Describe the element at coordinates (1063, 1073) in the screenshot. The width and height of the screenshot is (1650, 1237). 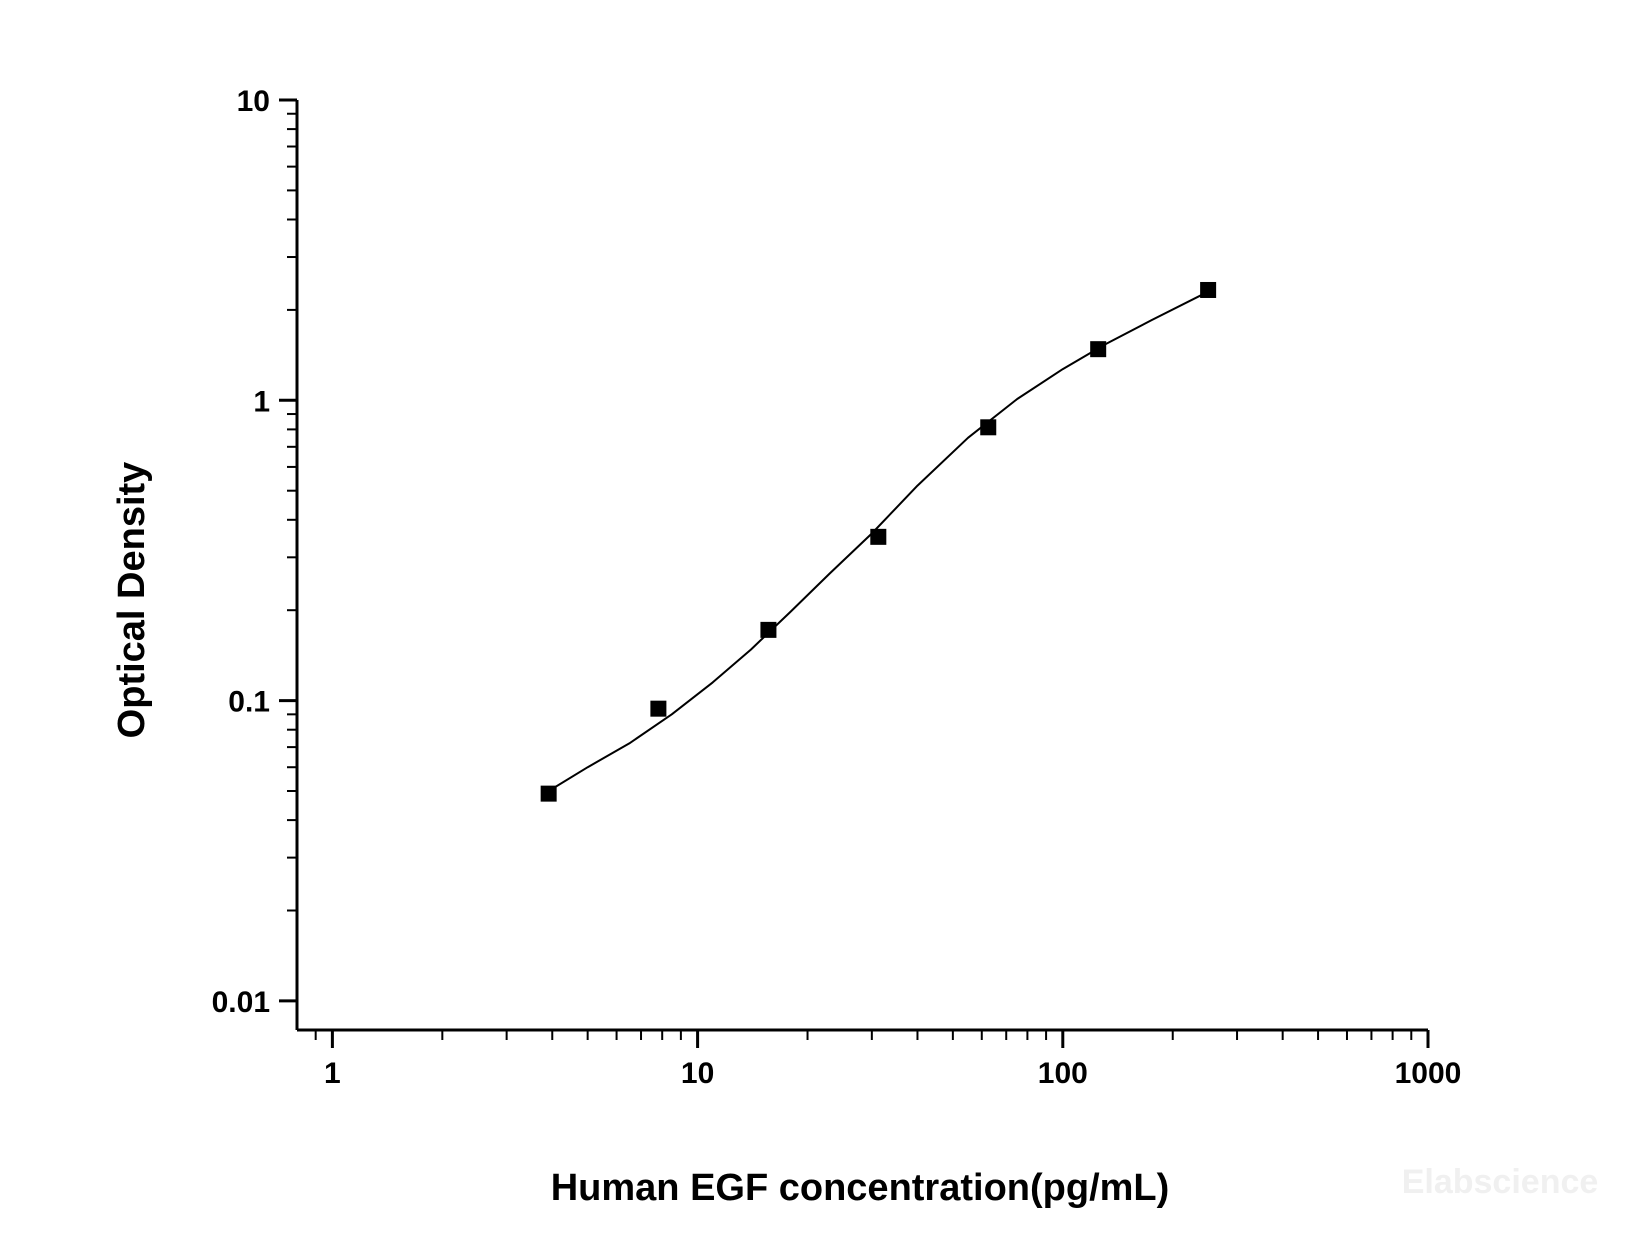
I see `x-tick-label: 100` at that location.